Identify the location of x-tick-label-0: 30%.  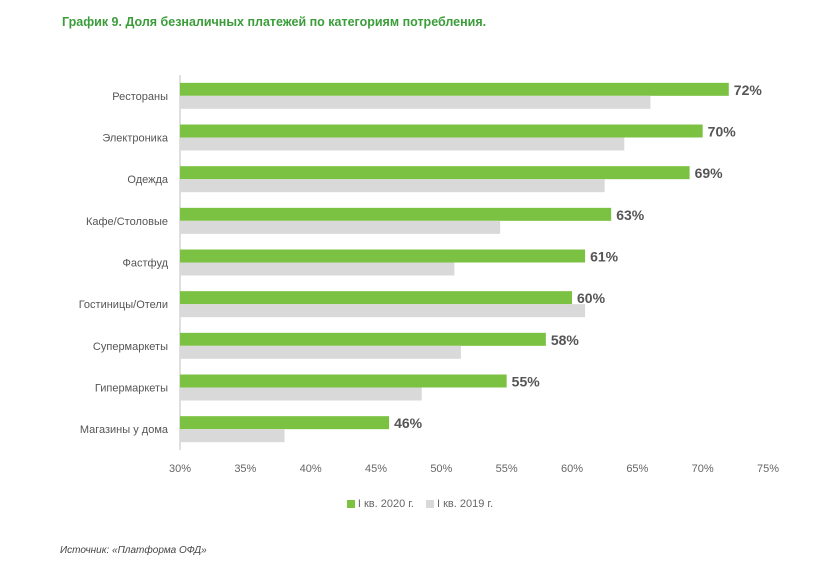
(180, 469).